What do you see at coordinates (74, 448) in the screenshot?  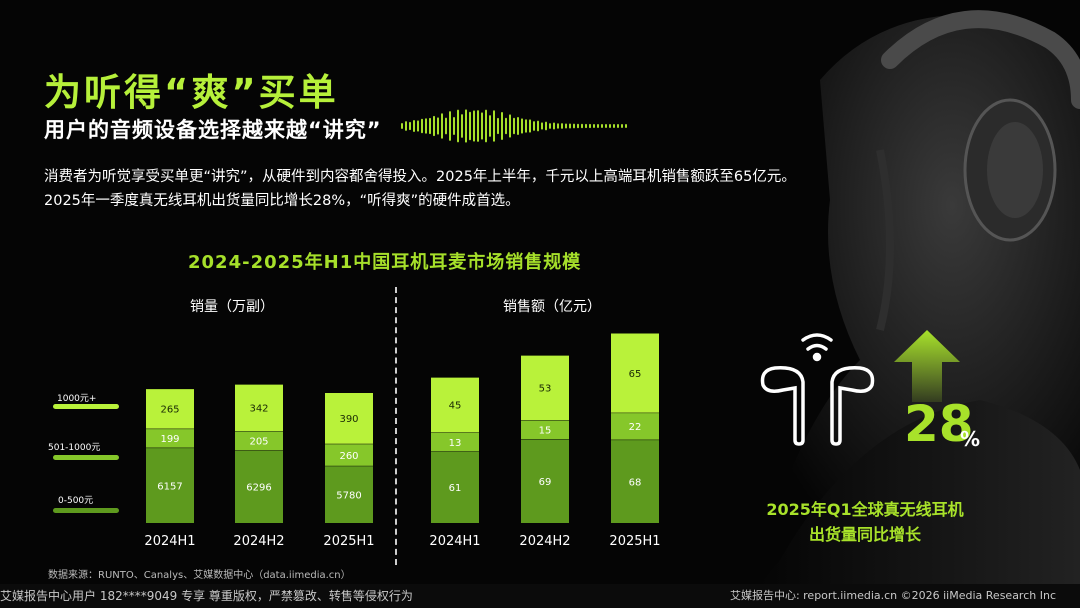 I see `legend-label-501-1000: 501-1000元` at bounding box center [74, 448].